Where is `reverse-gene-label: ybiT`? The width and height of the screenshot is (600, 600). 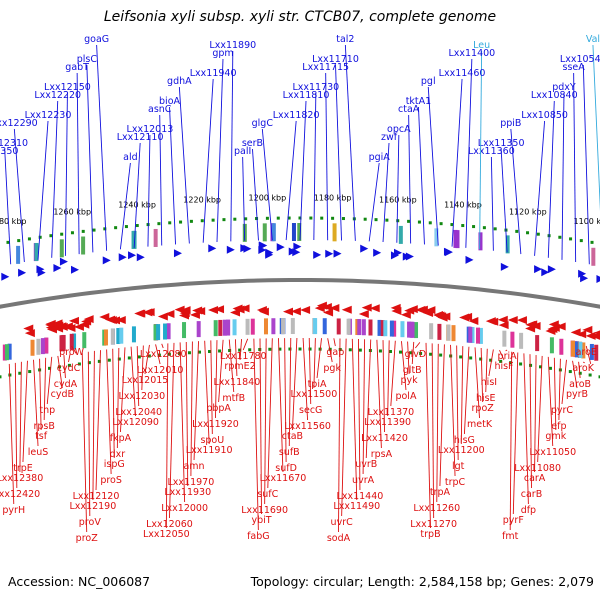 reverse-gene-label: ybiT is located at coordinates (261, 520).